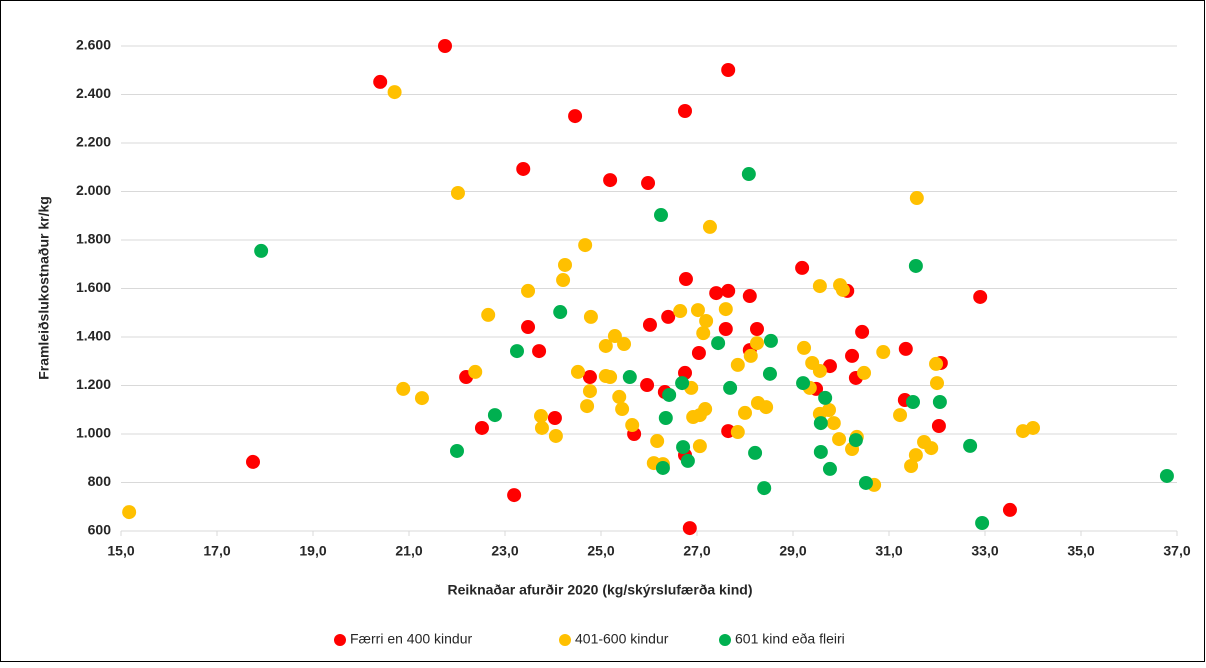  What do you see at coordinates (696, 551) in the screenshot?
I see `x-tick-label: 27,0` at bounding box center [696, 551].